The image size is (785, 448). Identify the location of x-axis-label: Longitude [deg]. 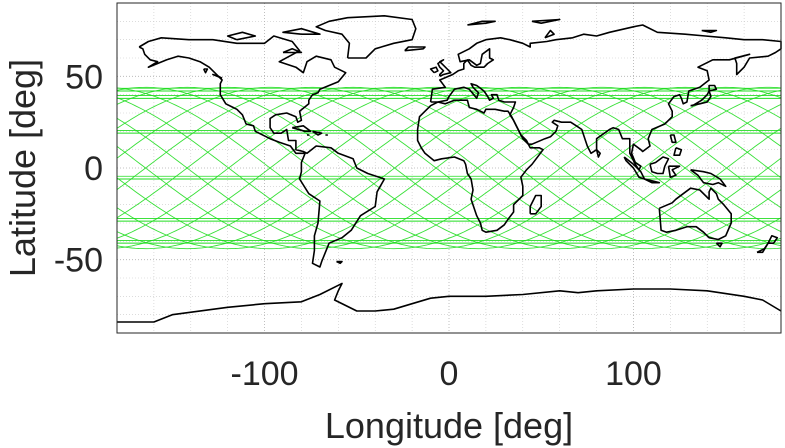
(449, 425).